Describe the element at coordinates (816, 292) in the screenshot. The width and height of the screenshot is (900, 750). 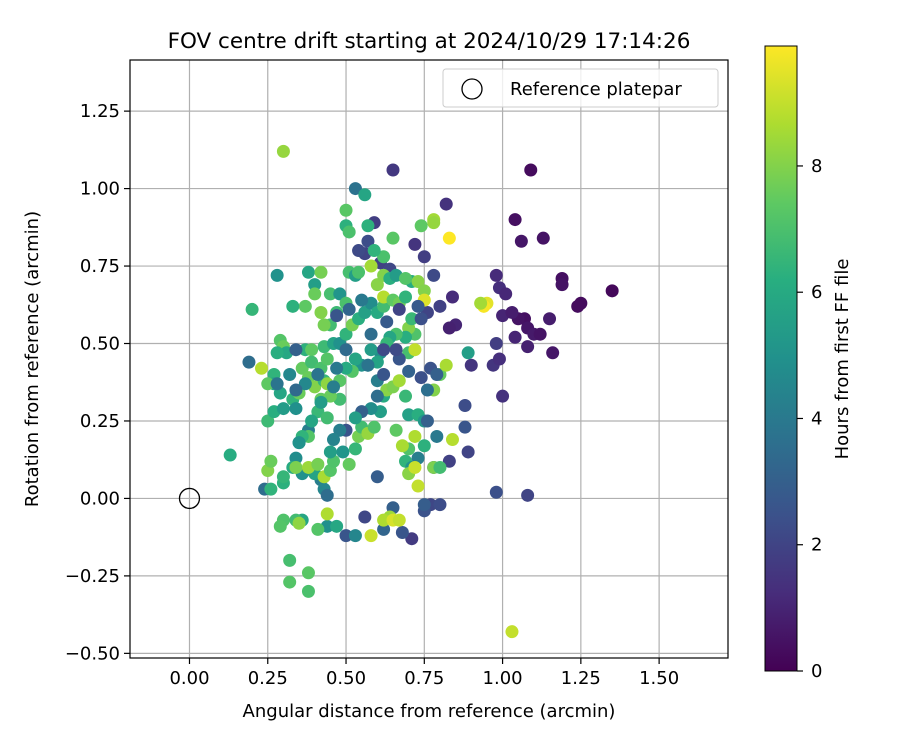
I see `colorbar-tick-label: 6` at that location.